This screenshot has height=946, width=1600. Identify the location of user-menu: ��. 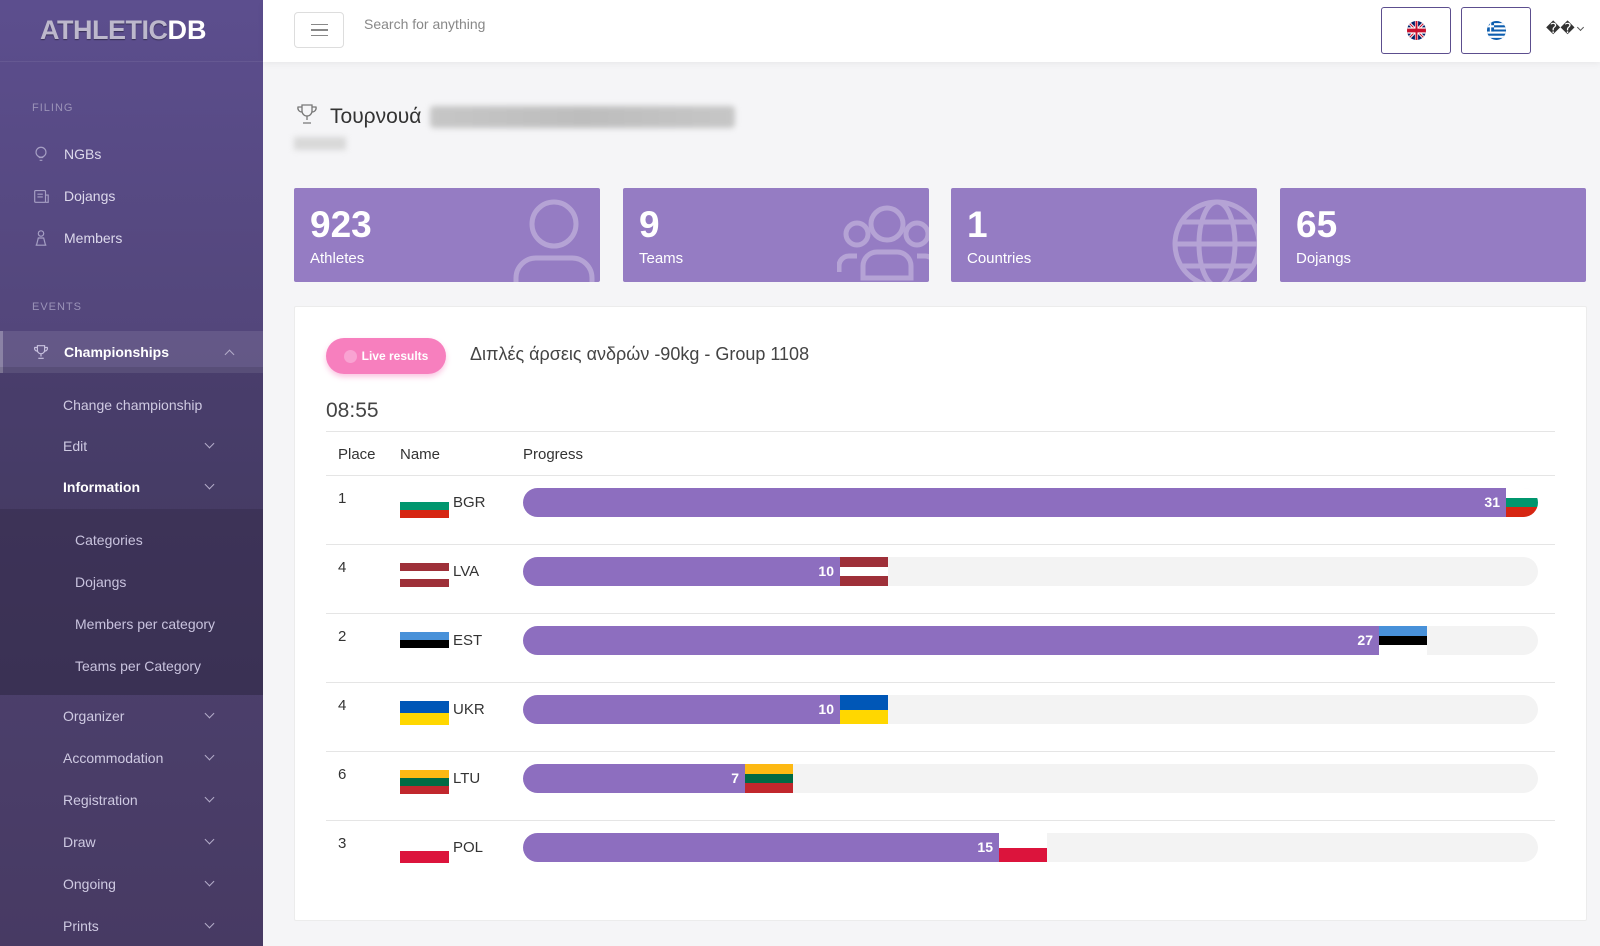
(1565, 28).